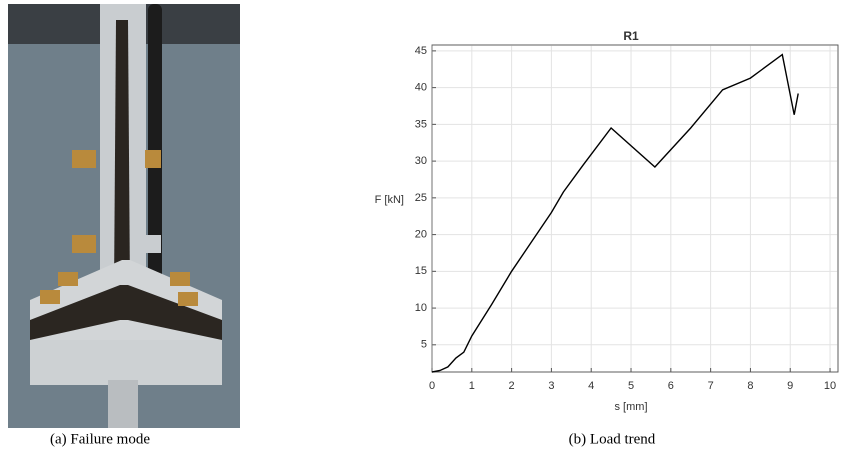  I want to click on chart-title: R1, so click(631, 36).